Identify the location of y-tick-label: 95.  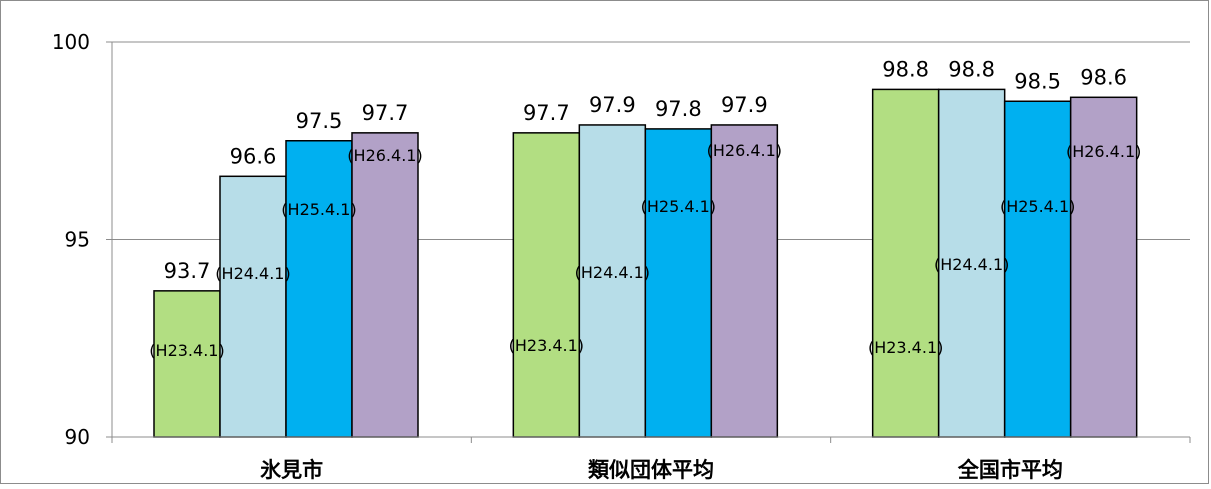
(77, 240).